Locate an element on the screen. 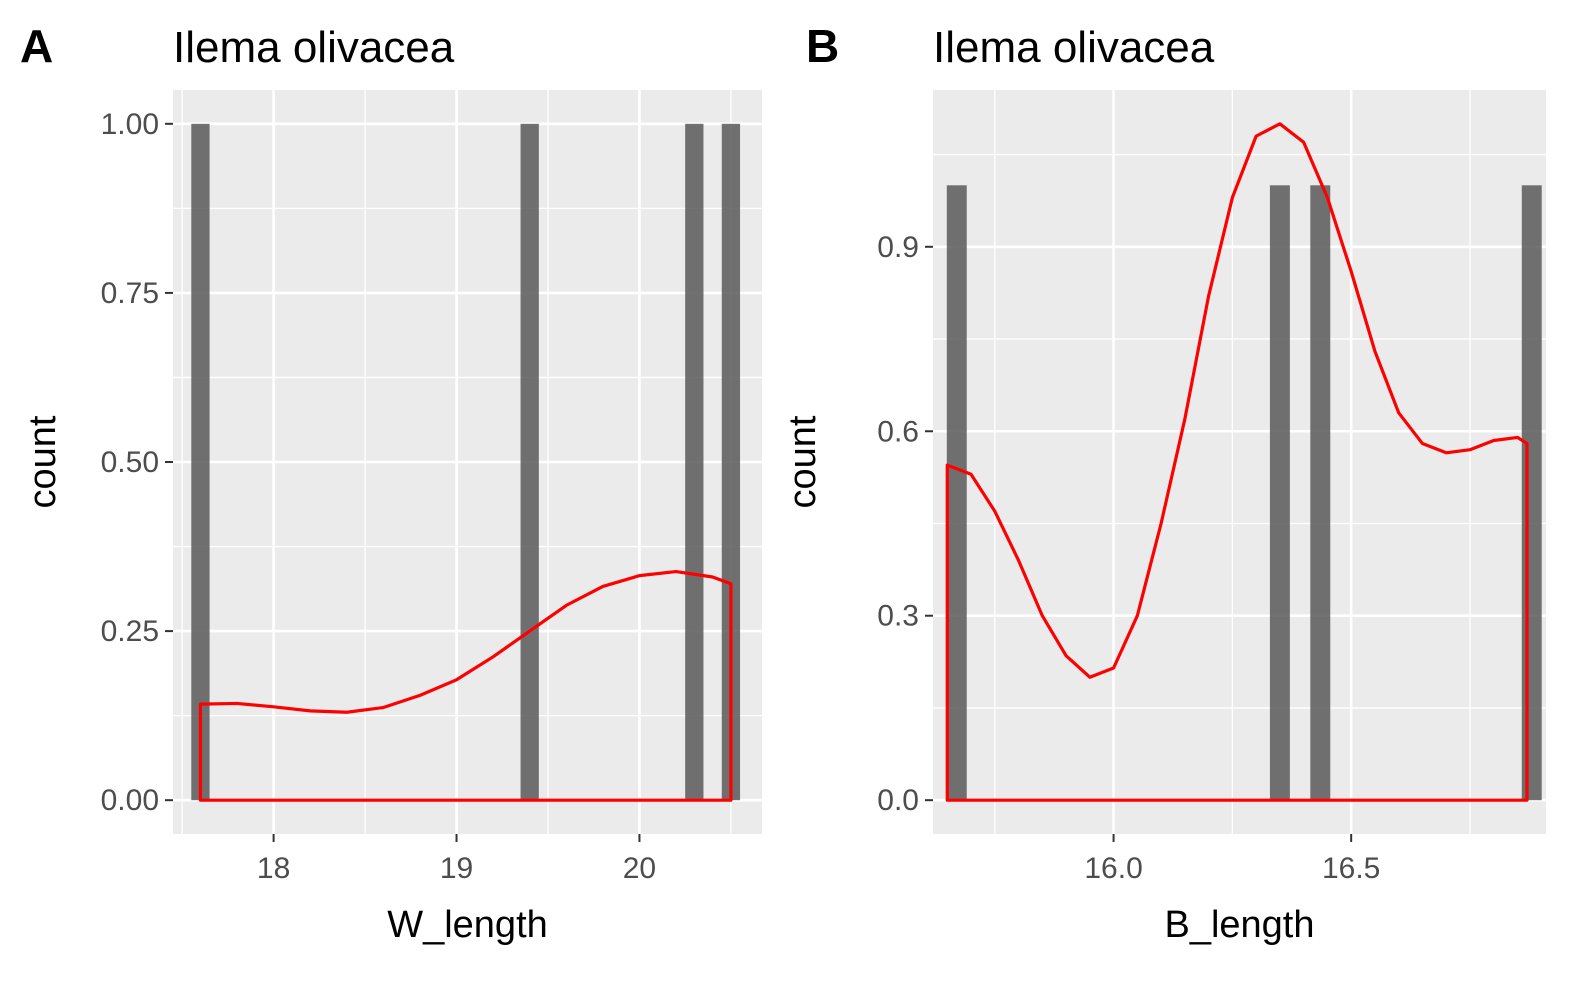 This screenshot has width=1593, height=989. density-curve is located at coordinates (465, 685).